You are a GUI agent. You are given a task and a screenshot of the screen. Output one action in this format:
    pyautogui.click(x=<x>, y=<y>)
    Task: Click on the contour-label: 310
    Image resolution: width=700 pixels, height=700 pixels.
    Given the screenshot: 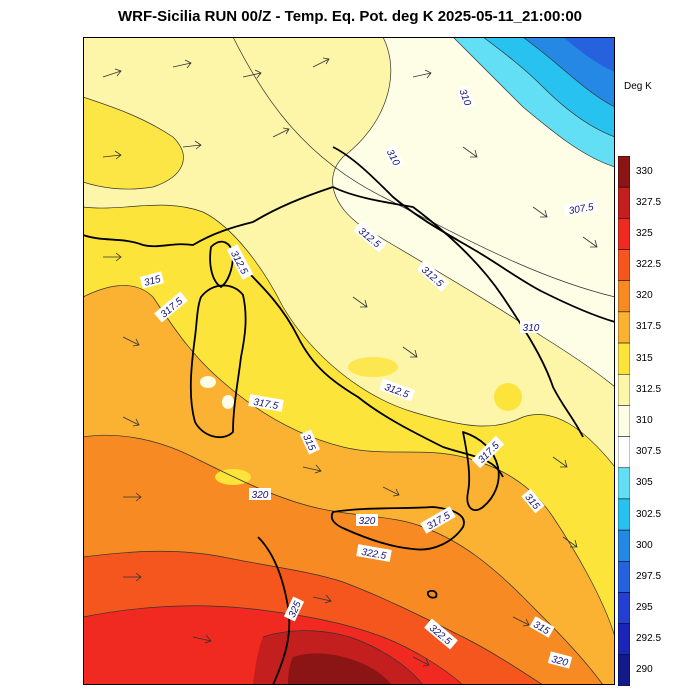 What is the action you would take?
    pyautogui.click(x=531, y=327)
    